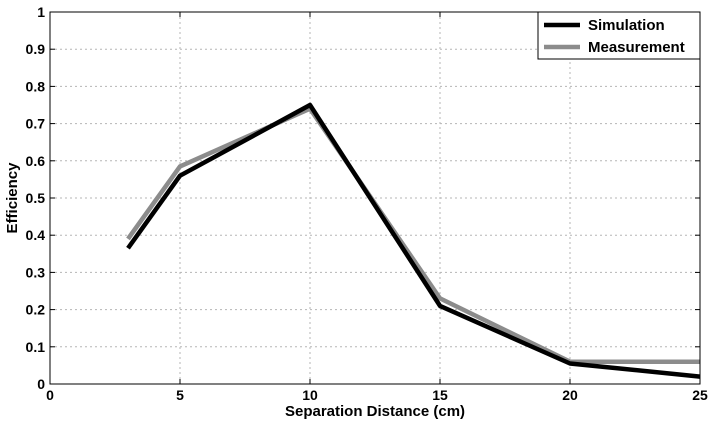  What do you see at coordinates (440, 395) in the screenshot?
I see `x-tick-label: 15` at bounding box center [440, 395].